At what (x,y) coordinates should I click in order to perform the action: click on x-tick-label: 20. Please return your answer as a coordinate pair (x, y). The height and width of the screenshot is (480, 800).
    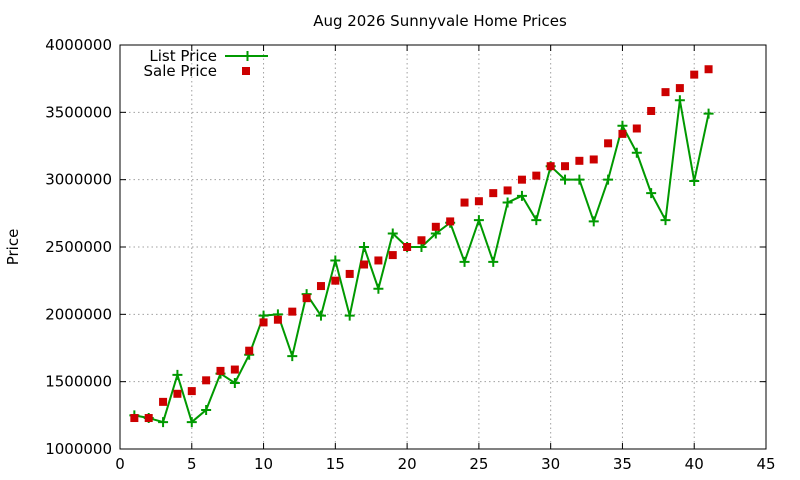
    Looking at the image, I should click on (407, 464).